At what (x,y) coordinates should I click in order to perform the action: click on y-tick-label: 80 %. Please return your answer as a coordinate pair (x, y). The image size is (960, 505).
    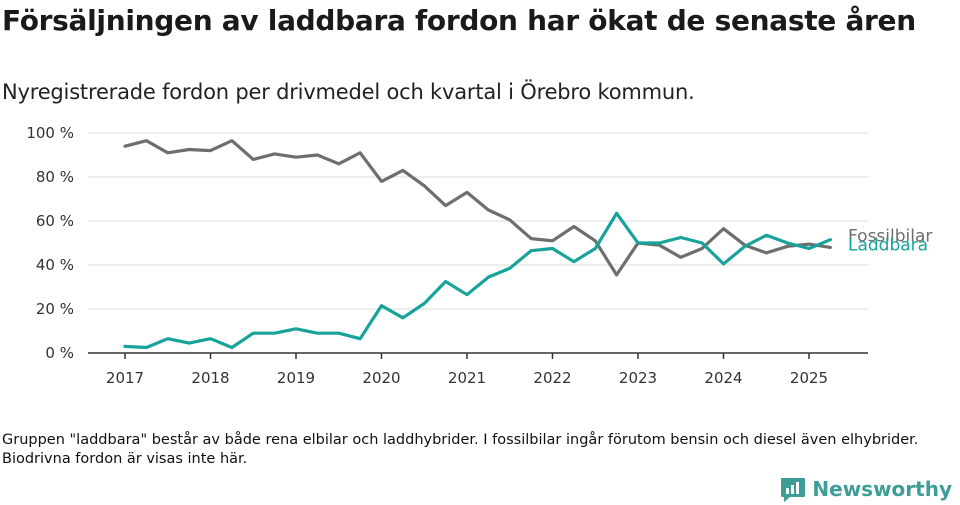
    Looking at the image, I should click on (55, 177).